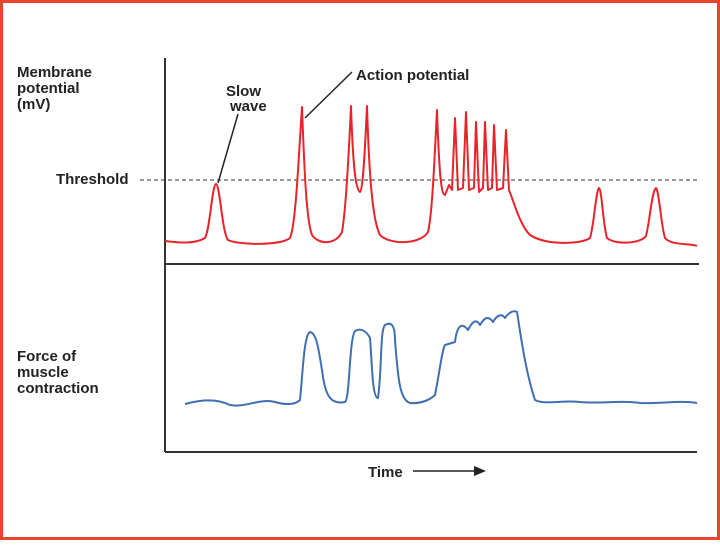  I want to click on slow-wave-label: wave, so click(248, 106).